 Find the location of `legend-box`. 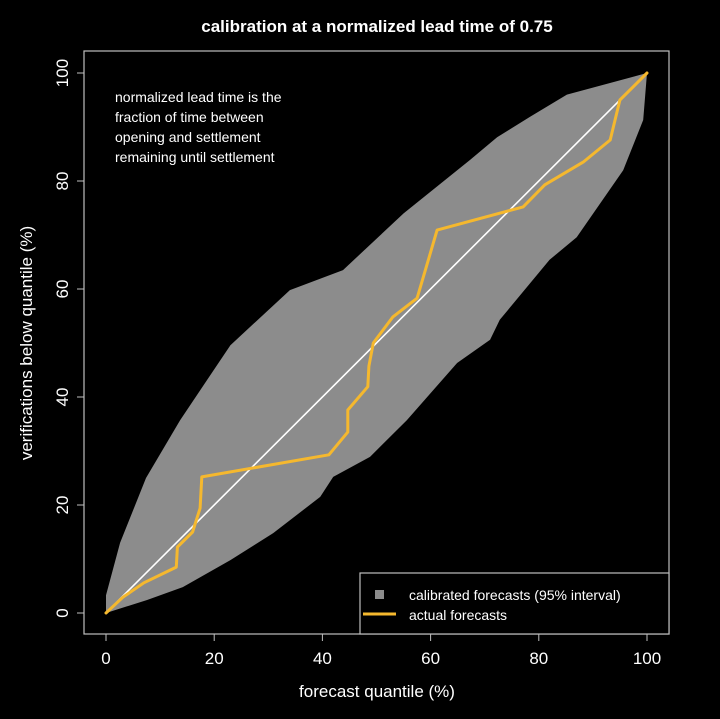

legend-box is located at coordinates (514, 603).